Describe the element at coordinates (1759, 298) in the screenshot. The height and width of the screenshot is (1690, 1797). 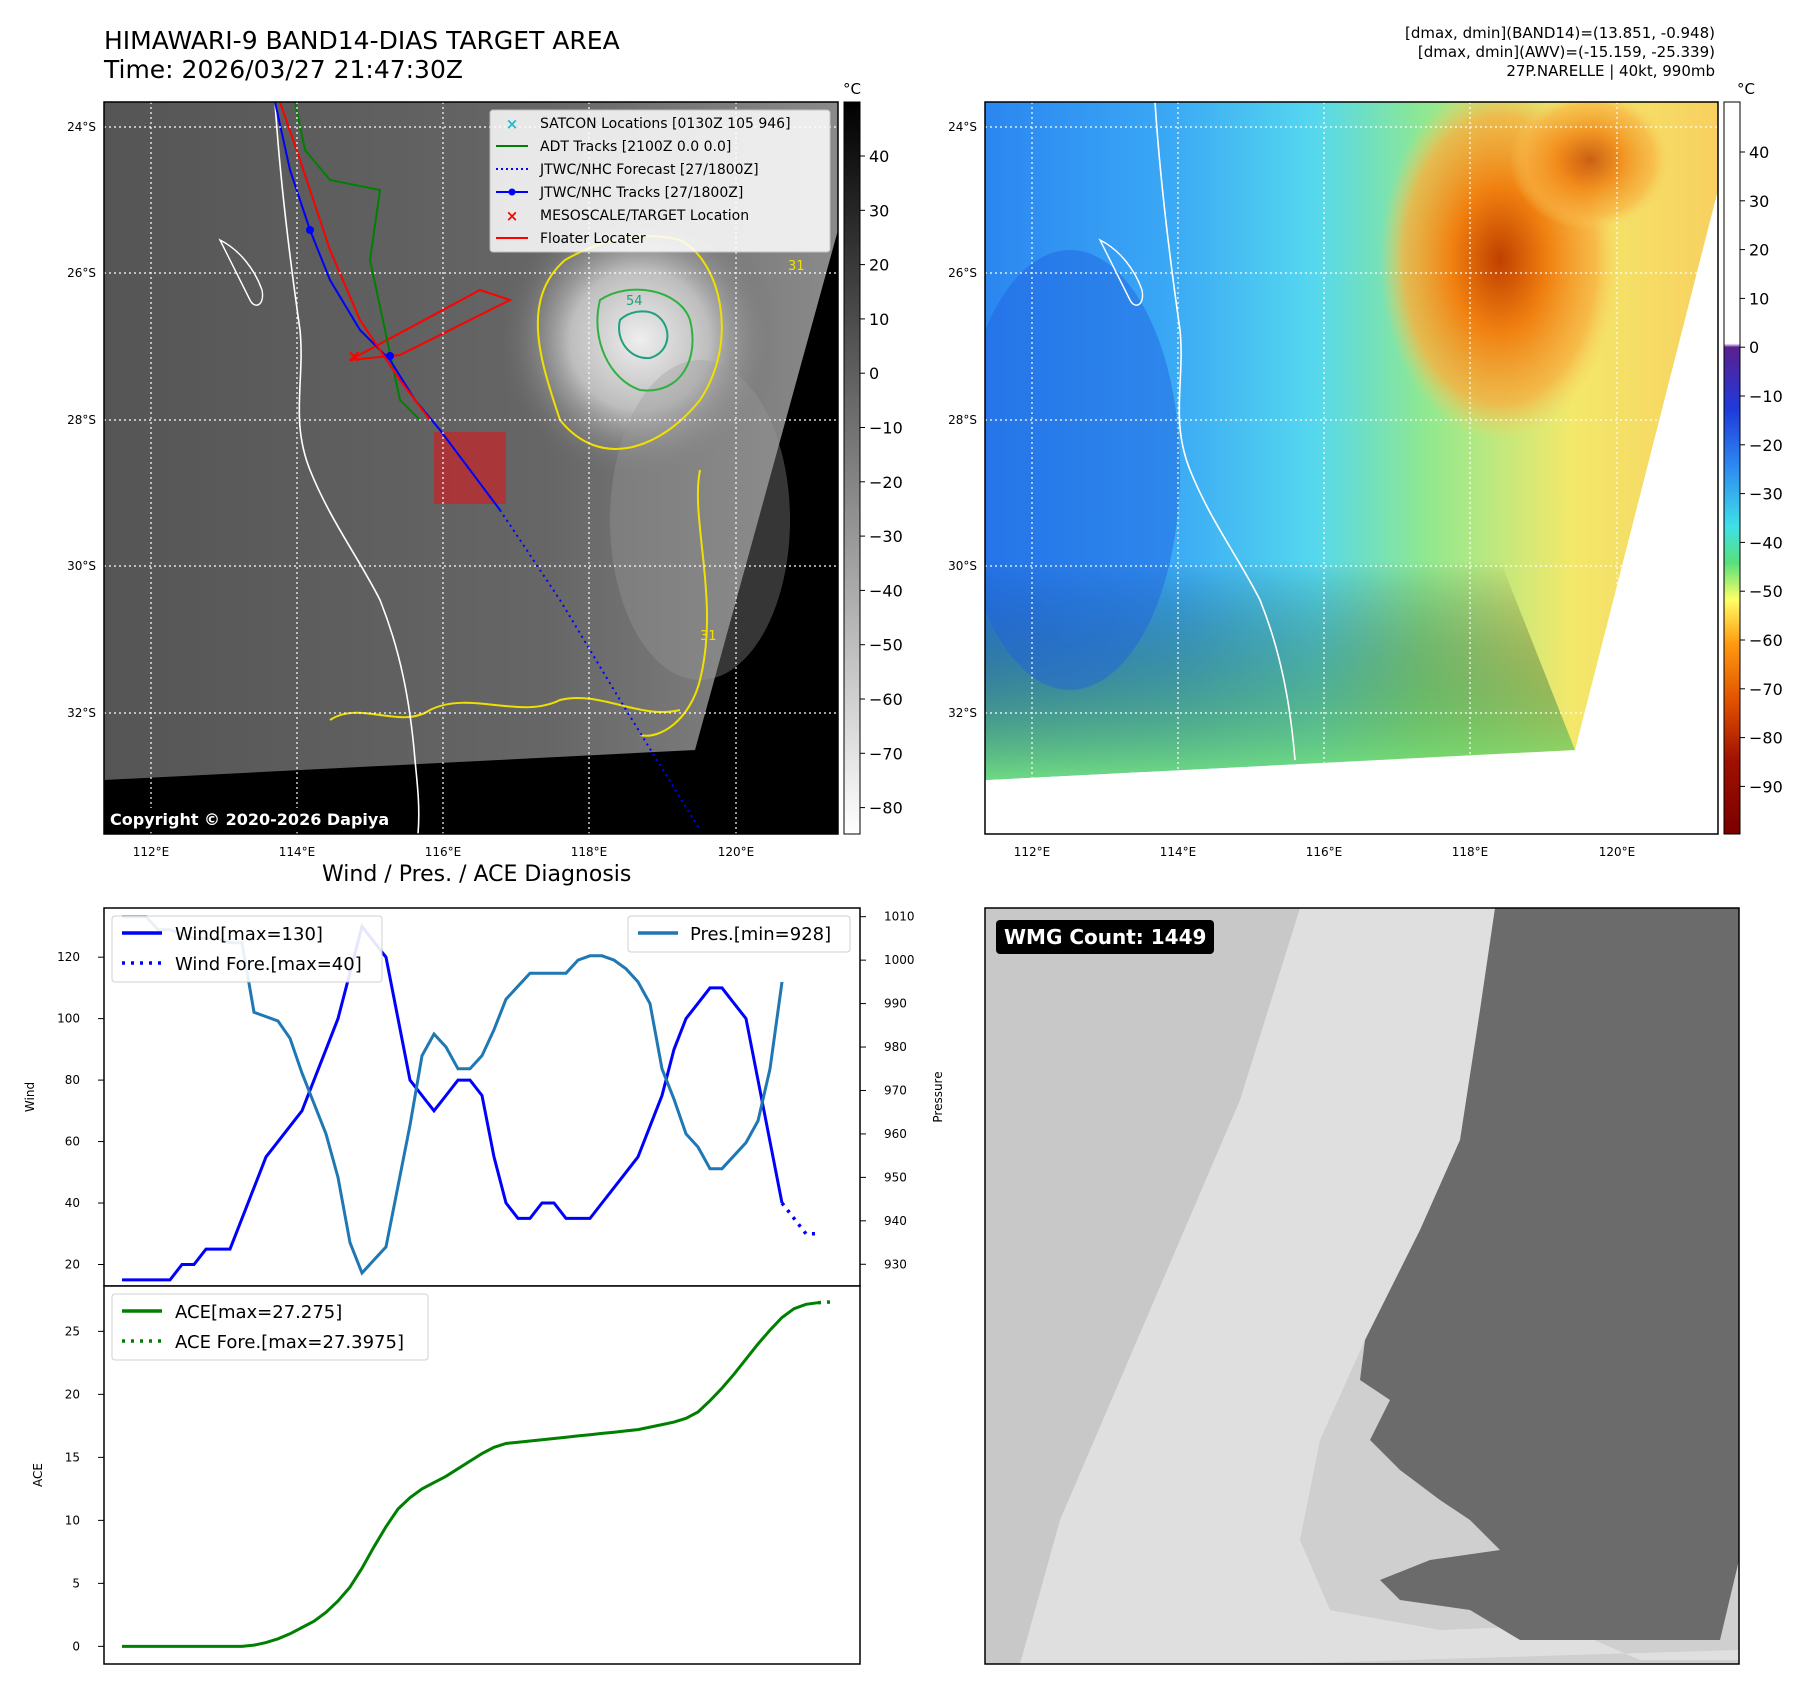
I see `colorbar-tick-label: 10` at that location.